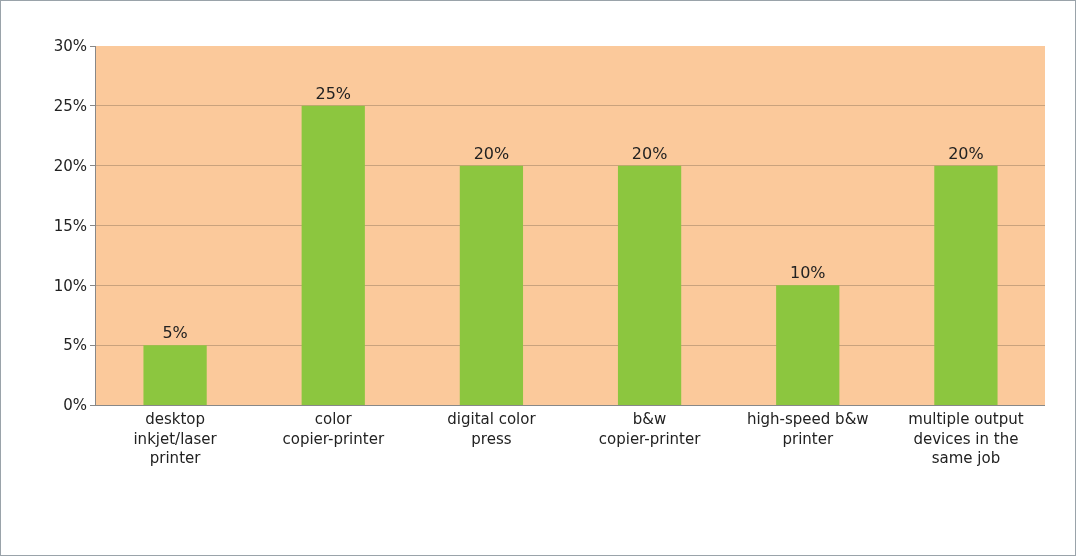 The width and height of the screenshot is (1076, 556). Describe the element at coordinates (175, 438) in the screenshot. I see `x-tick-label: desktop inkjet/laser printer` at that location.